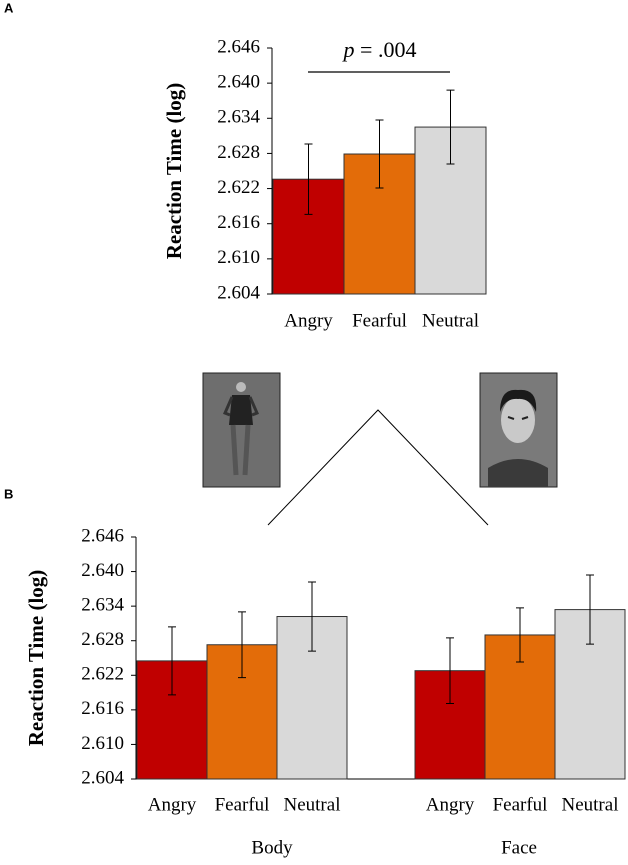 Image resolution: width=628 pixels, height=865 pixels. What do you see at coordinates (348, 49) in the screenshot?
I see `annotation-p: p` at bounding box center [348, 49].